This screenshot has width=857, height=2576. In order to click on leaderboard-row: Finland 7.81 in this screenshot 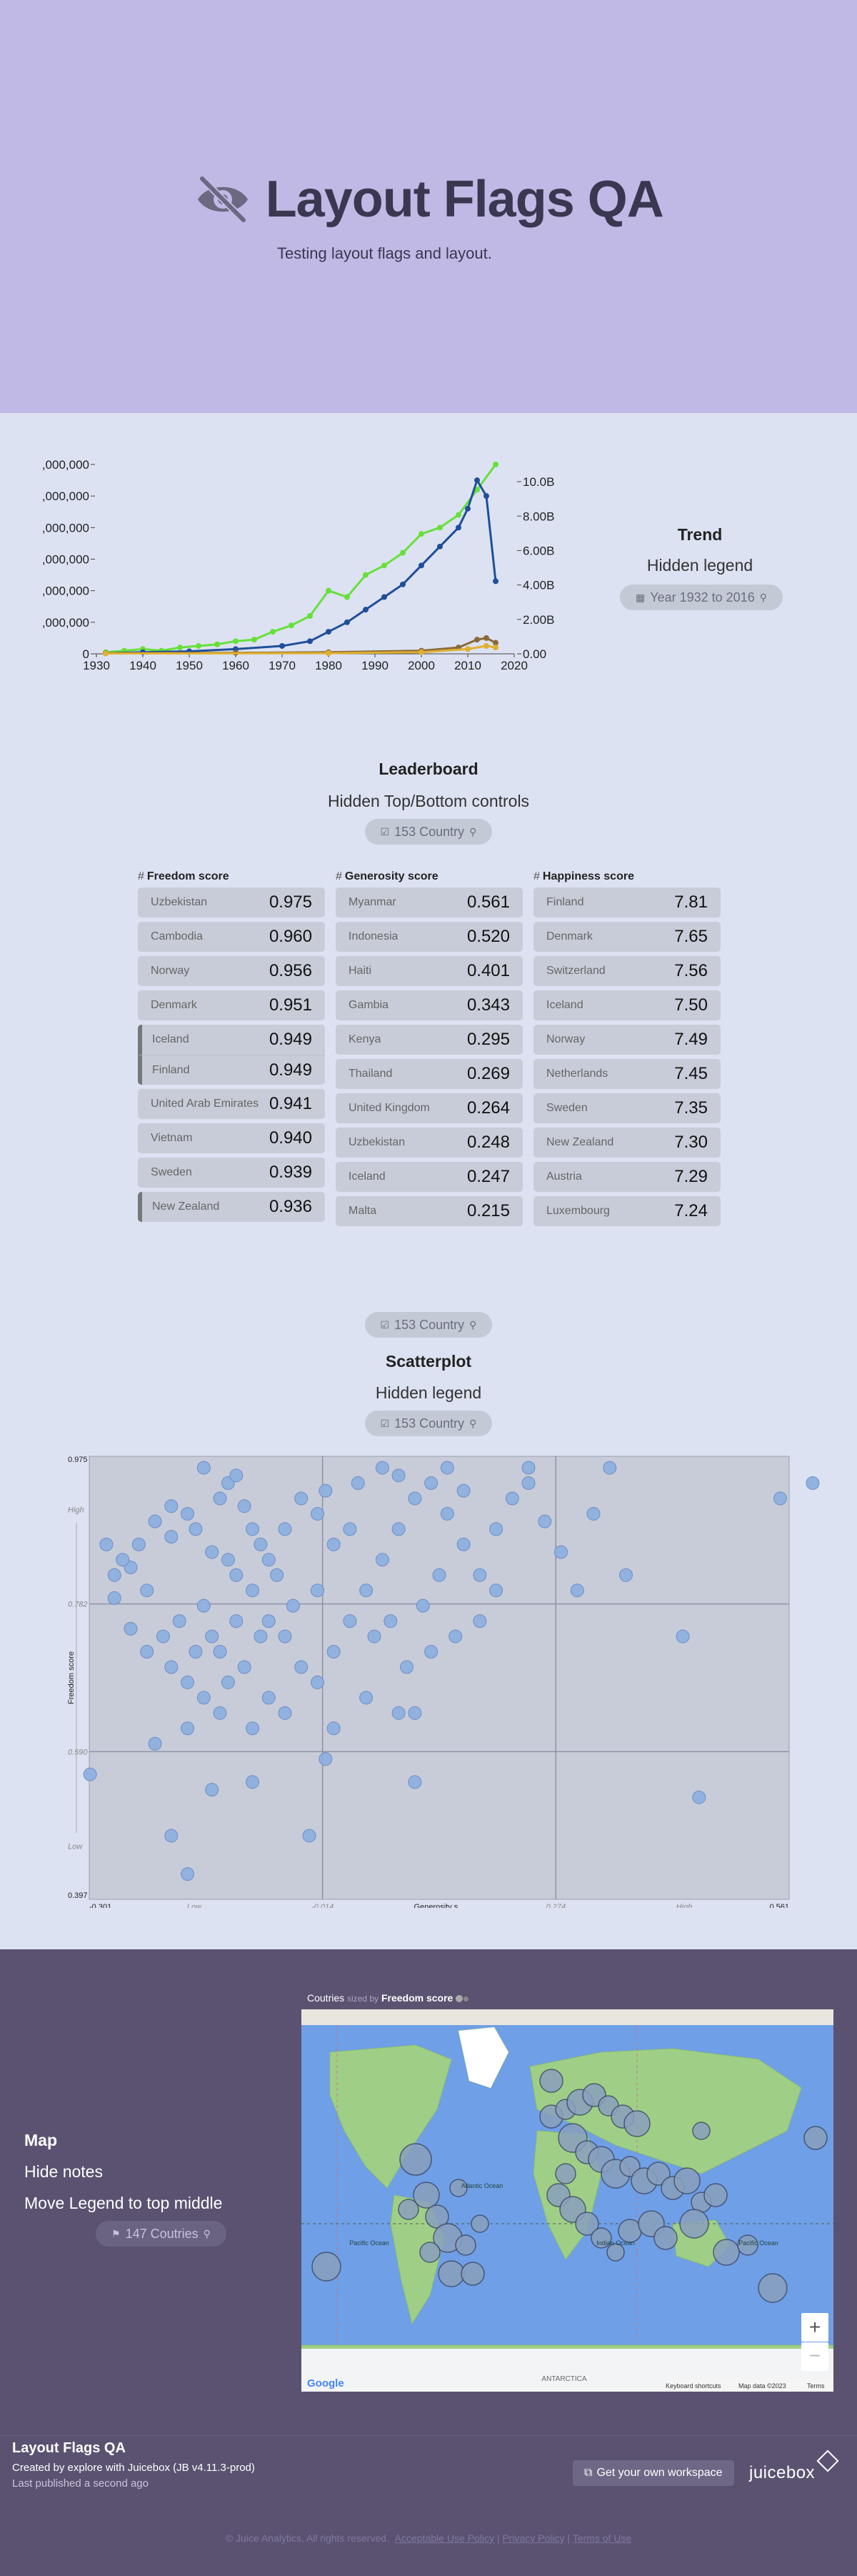, I will do `click(627, 902)`.